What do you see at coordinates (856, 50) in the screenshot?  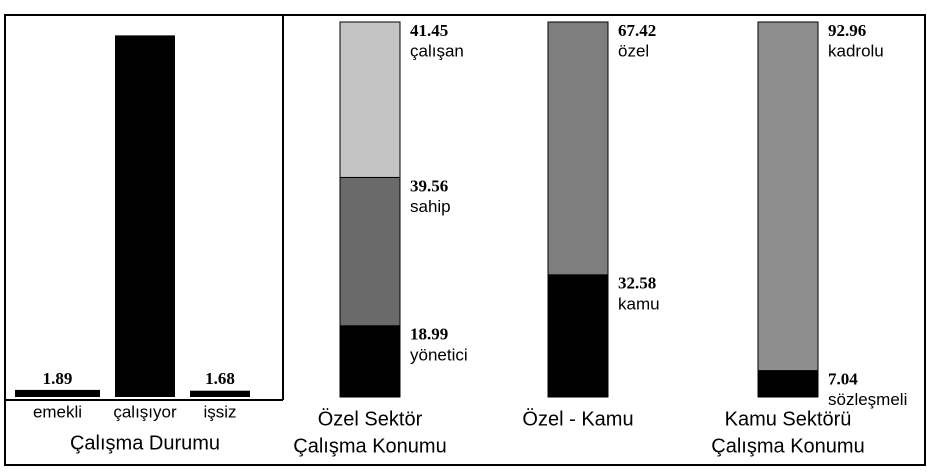 I see `legend-label: kadrolu` at bounding box center [856, 50].